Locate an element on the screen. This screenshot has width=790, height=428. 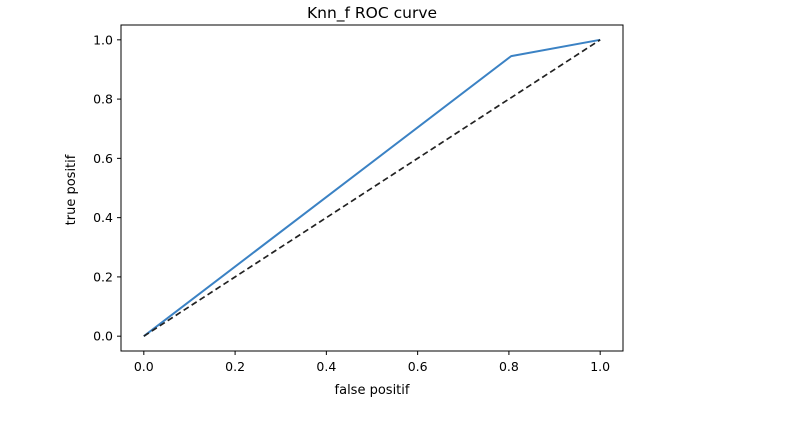
x-tick-label: 0.6 is located at coordinates (418, 366).